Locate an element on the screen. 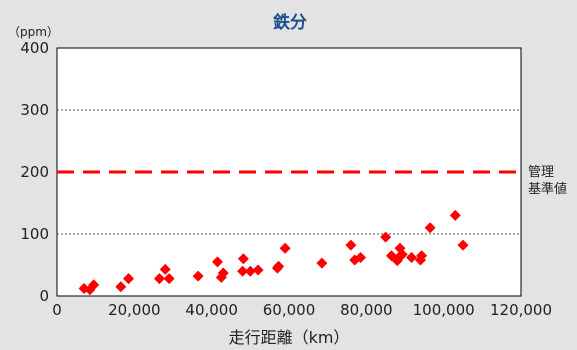 The height and width of the screenshot is (350, 577). x-tick-label: 0 is located at coordinates (57, 310).